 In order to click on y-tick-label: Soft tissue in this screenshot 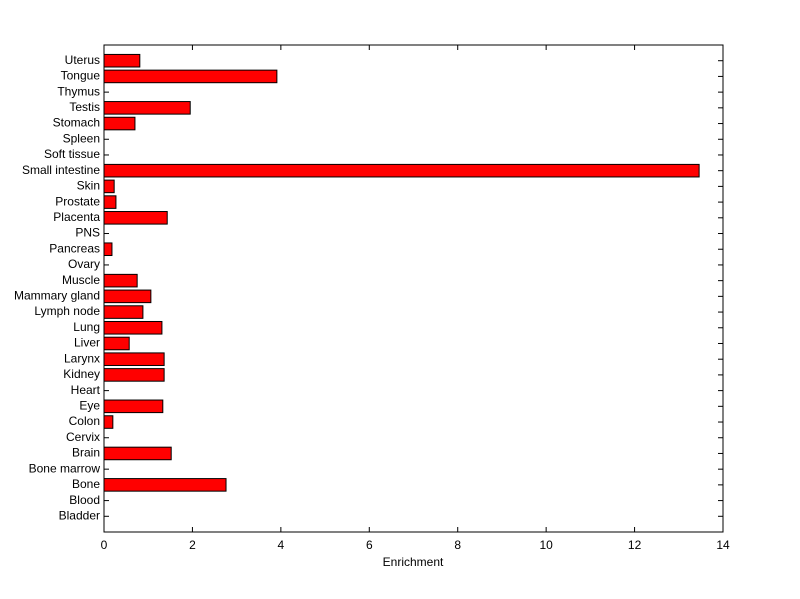, I will do `click(72, 154)`.